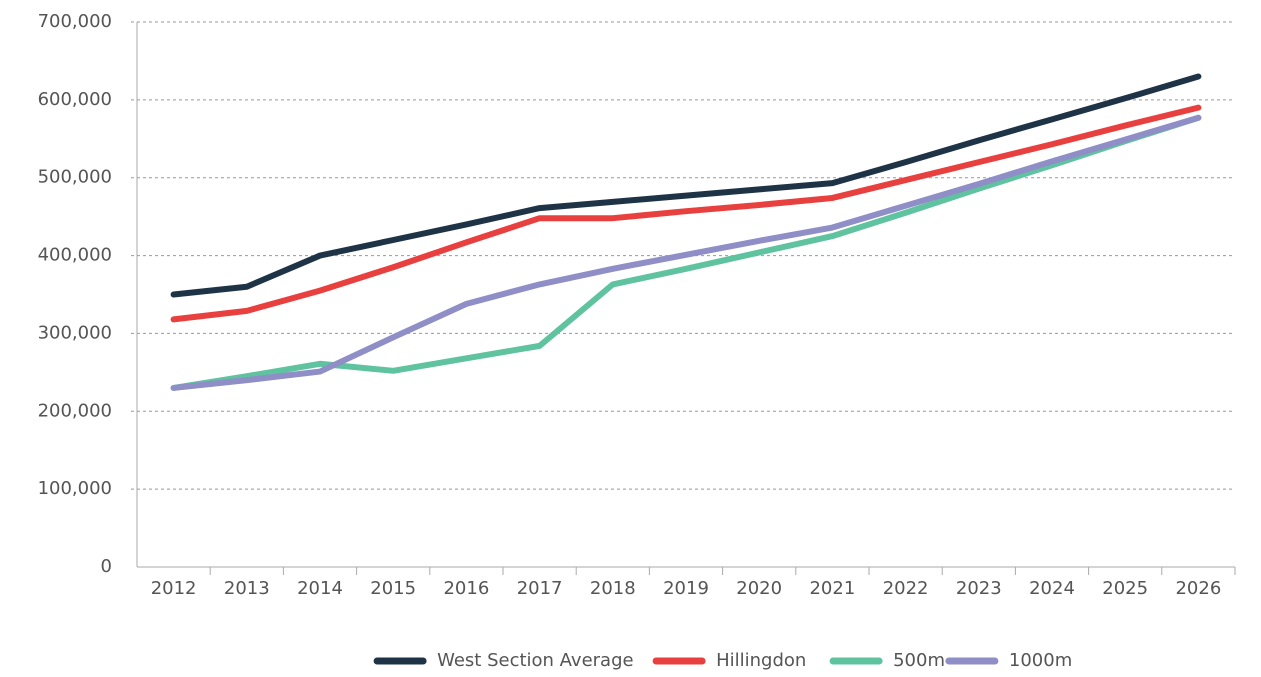 Image resolution: width=1261 pixels, height=677 pixels. What do you see at coordinates (979, 588) in the screenshot?
I see `x-tick-label: 2023` at bounding box center [979, 588].